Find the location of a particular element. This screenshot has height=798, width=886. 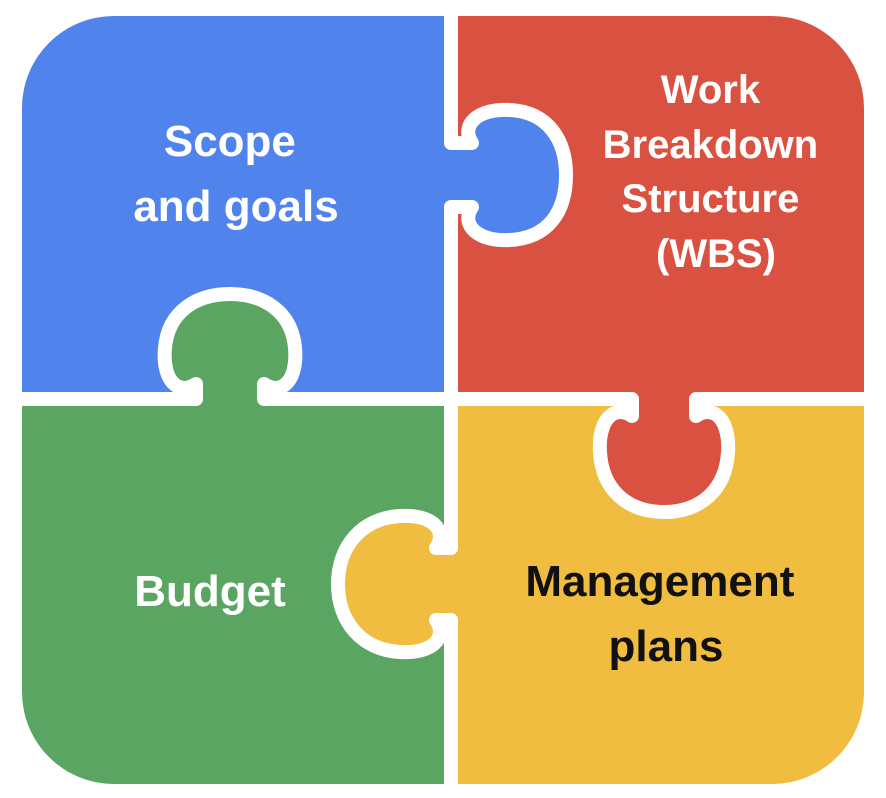

separator-right is located at coordinates (654, 455).